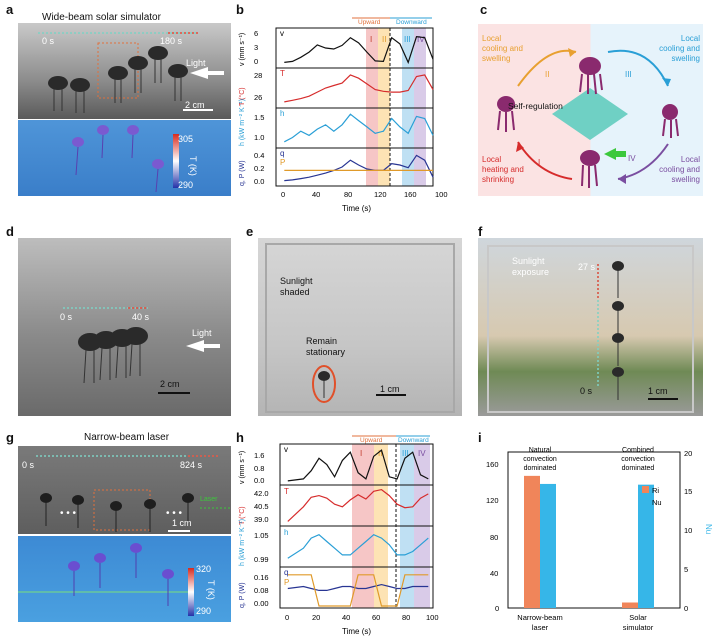 This screenshot has height=640, width=717. I want to click on c-phase-II: II, so click(547, 74).